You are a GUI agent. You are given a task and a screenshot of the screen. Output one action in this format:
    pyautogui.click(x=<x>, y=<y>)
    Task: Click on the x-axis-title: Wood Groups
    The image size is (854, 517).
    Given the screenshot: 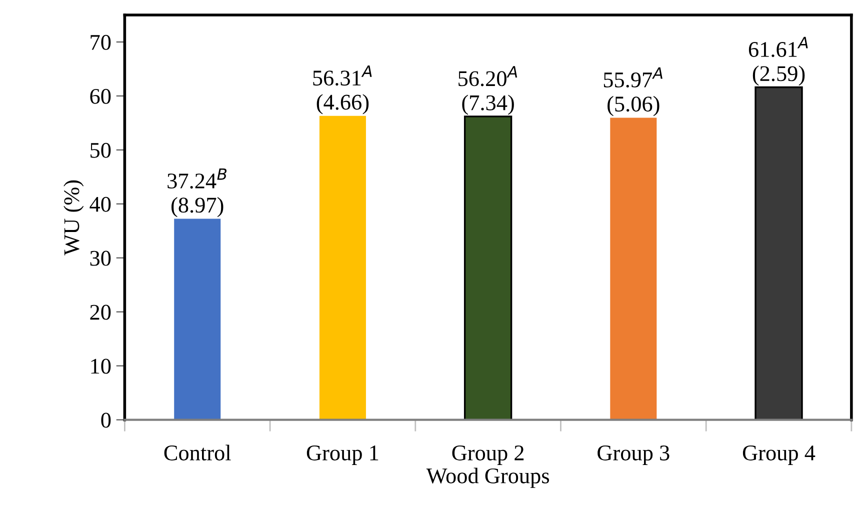 What is the action you would take?
    pyautogui.click(x=488, y=478)
    